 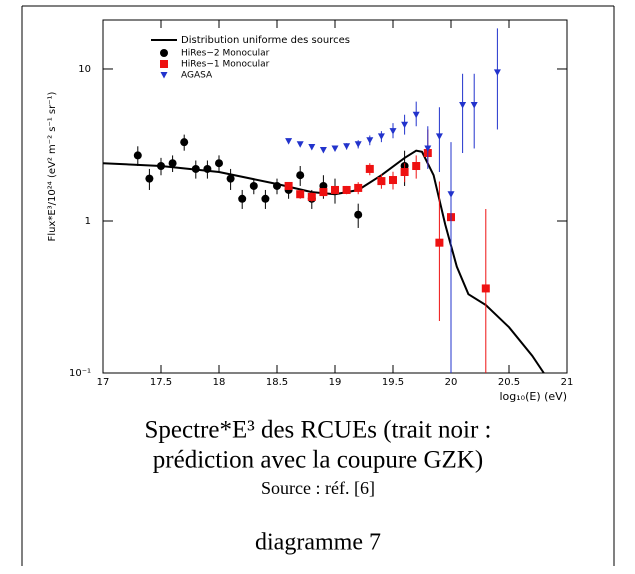 What do you see at coordinates (534, 396) in the screenshot?
I see `x-axis-label: log₁₀(E) (eV)` at bounding box center [534, 396].